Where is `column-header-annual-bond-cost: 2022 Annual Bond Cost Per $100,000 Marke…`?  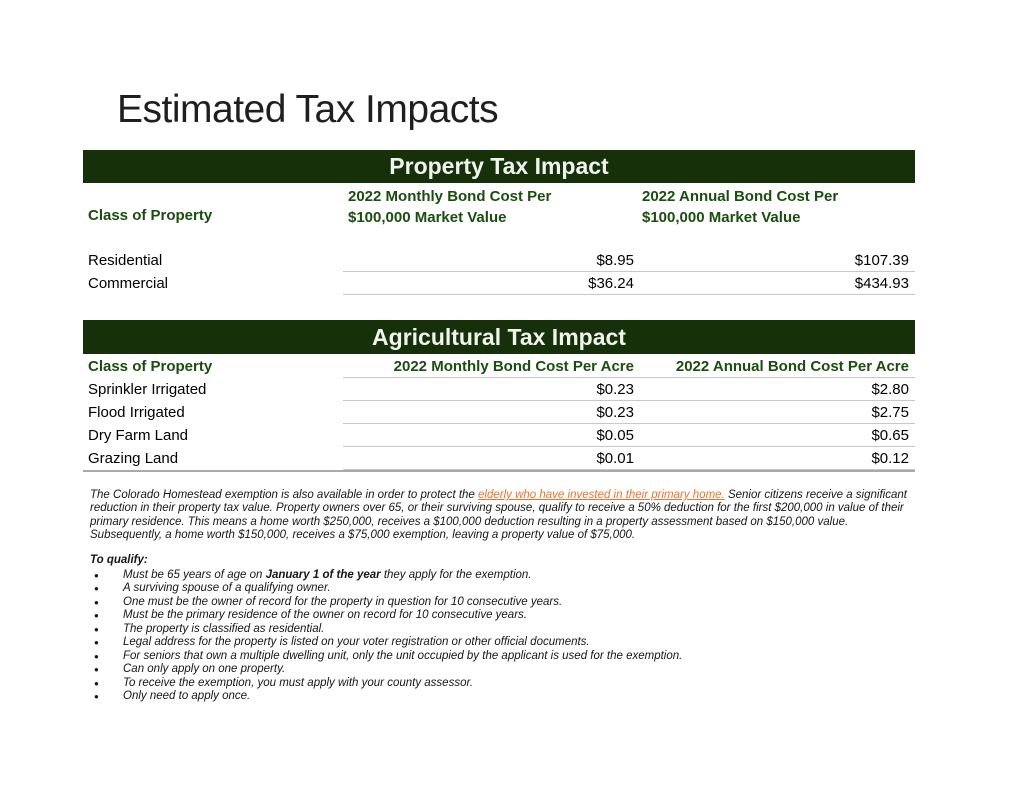
column-header-annual-bond-cost: 2022 Annual Bond Cost Per $100,000 Marke… is located at coordinates (740, 207).